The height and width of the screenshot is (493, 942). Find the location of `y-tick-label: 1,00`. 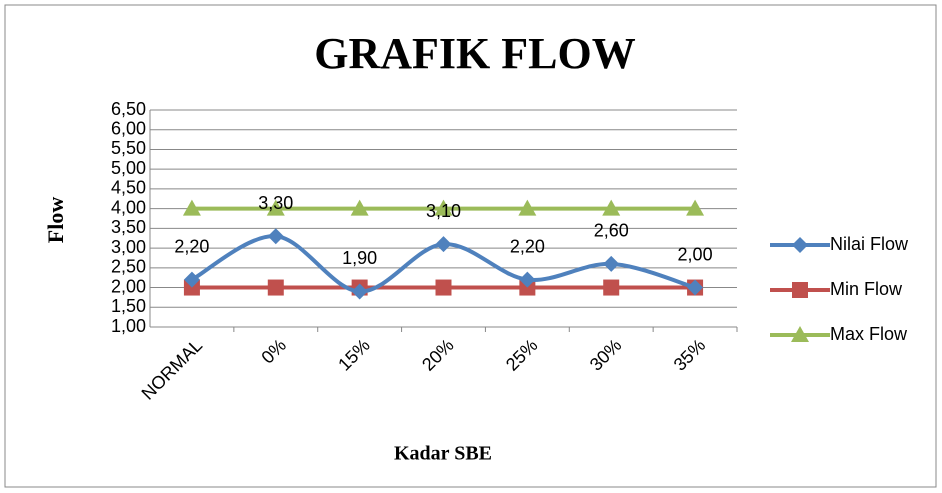

y-tick-label: 1,00 is located at coordinates (128, 326).